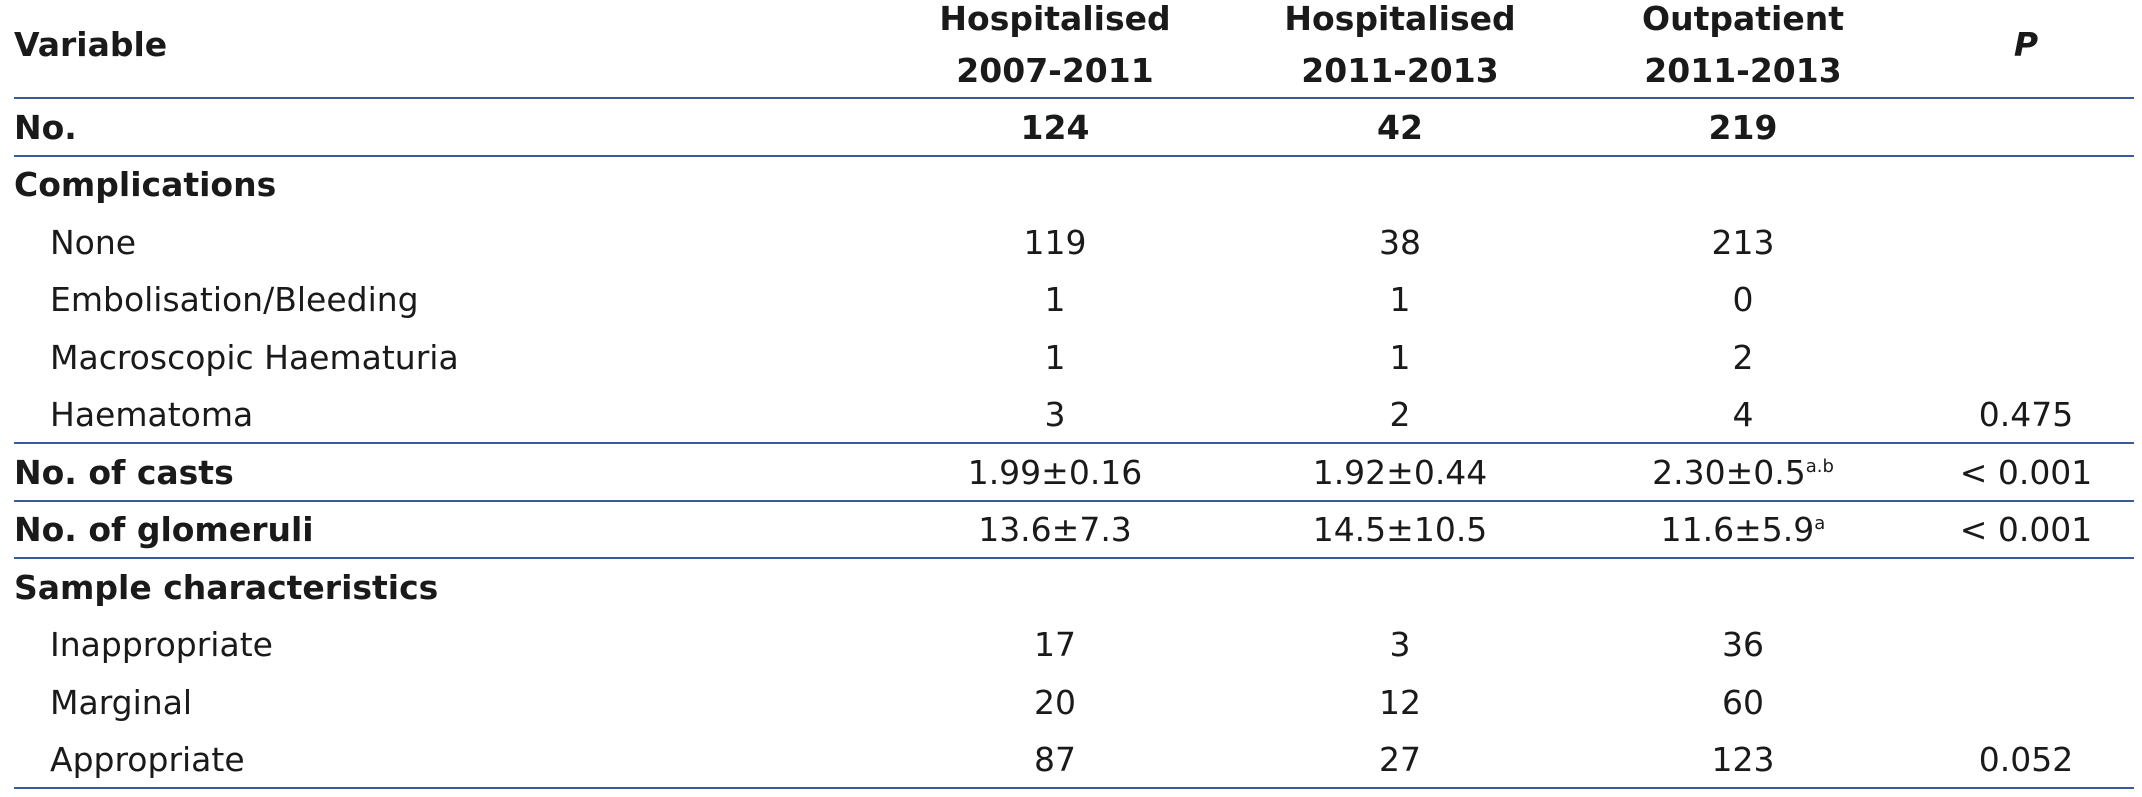 The height and width of the screenshot is (797, 2142). What do you see at coordinates (1055, 127) in the screenshot?
I see `table-cell: 124` at bounding box center [1055, 127].